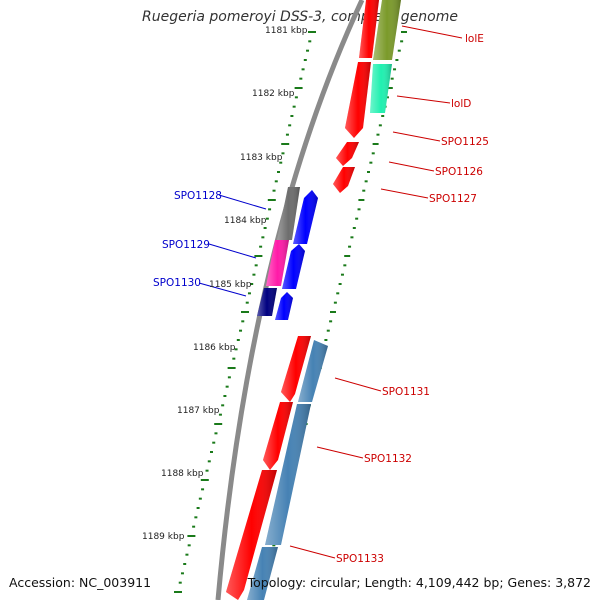  I want to click on gene-SPO1131, so click(304, 369).